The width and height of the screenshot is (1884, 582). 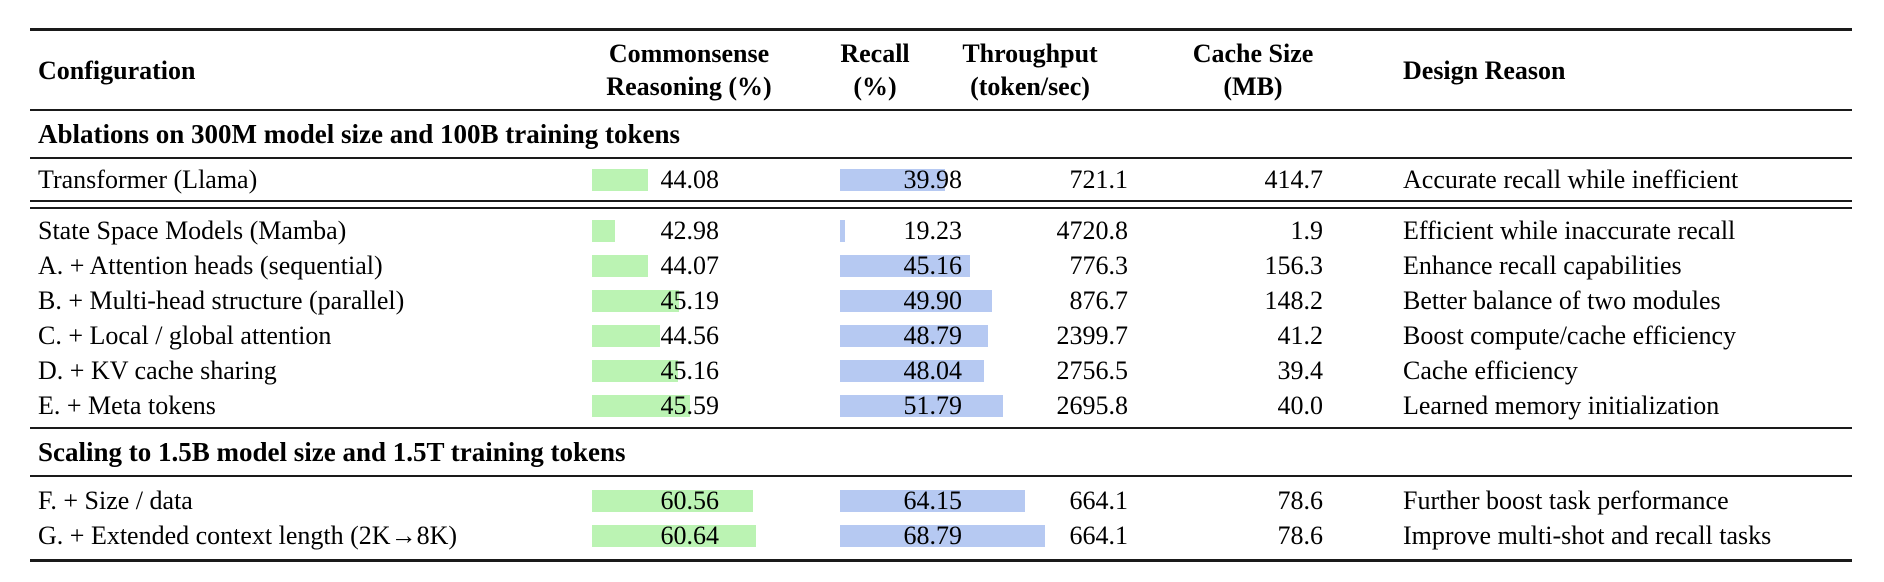 What do you see at coordinates (690, 179) in the screenshot?
I see `commonsense-value: 44.08` at bounding box center [690, 179].